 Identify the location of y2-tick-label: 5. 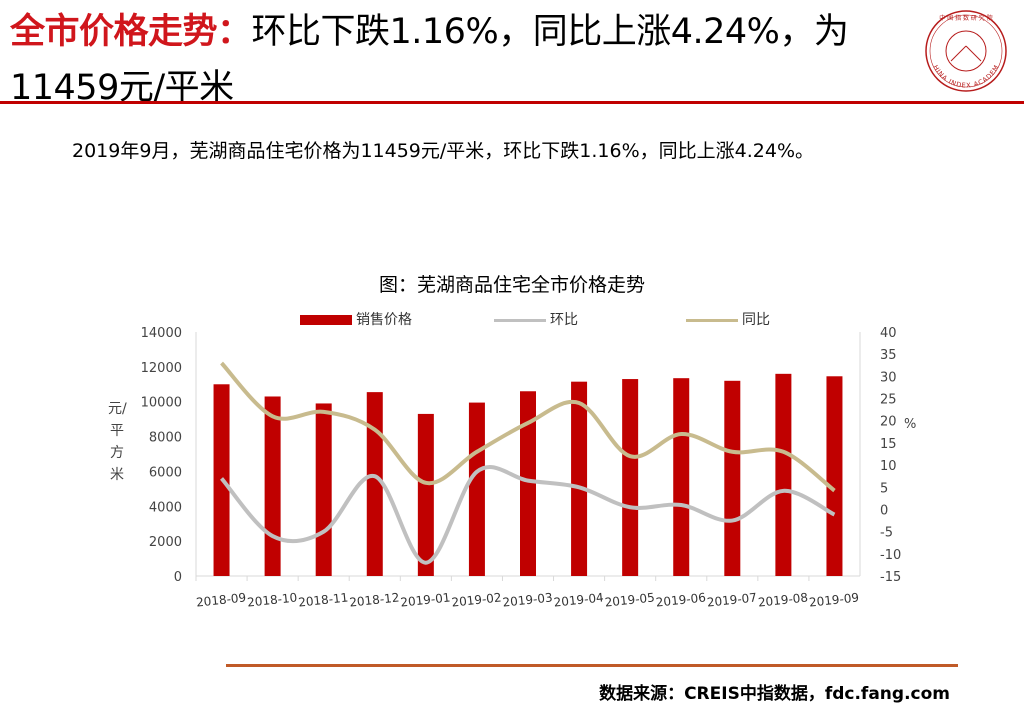
(884, 488).